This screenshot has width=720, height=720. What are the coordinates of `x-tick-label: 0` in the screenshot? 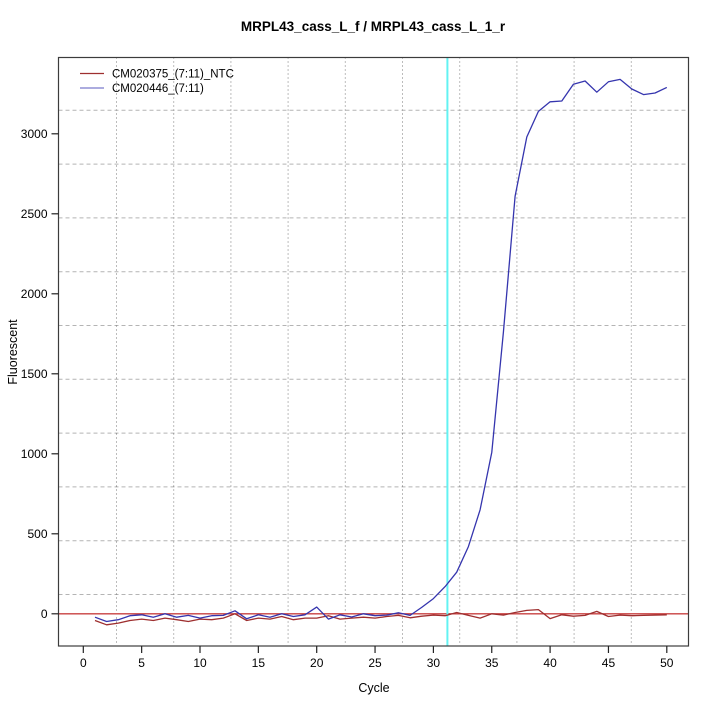 It's located at (83, 663).